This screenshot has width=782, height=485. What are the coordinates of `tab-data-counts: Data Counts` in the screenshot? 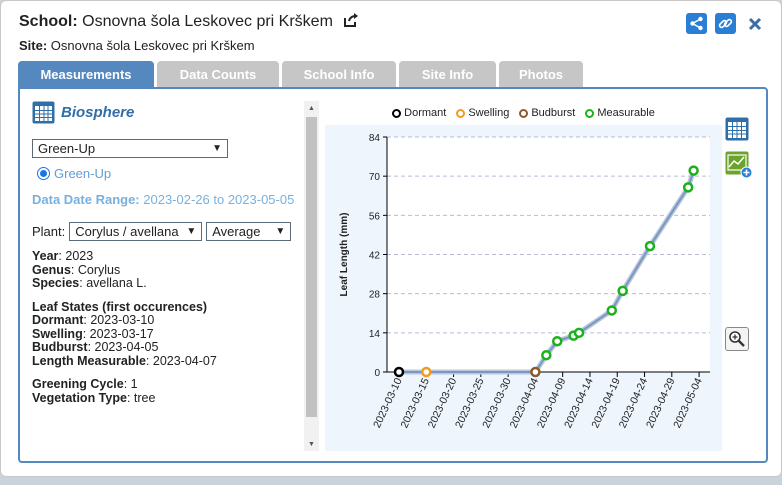 It's located at (218, 74).